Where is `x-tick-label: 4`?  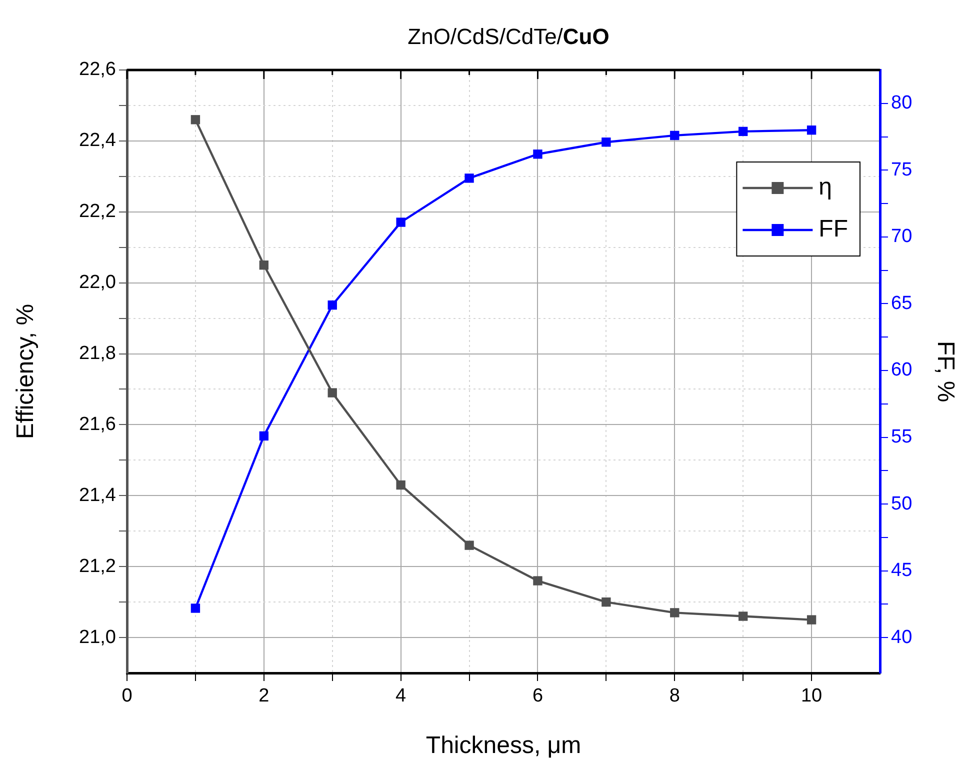
x-tick-label: 4 is located at coordinates (401, 696).